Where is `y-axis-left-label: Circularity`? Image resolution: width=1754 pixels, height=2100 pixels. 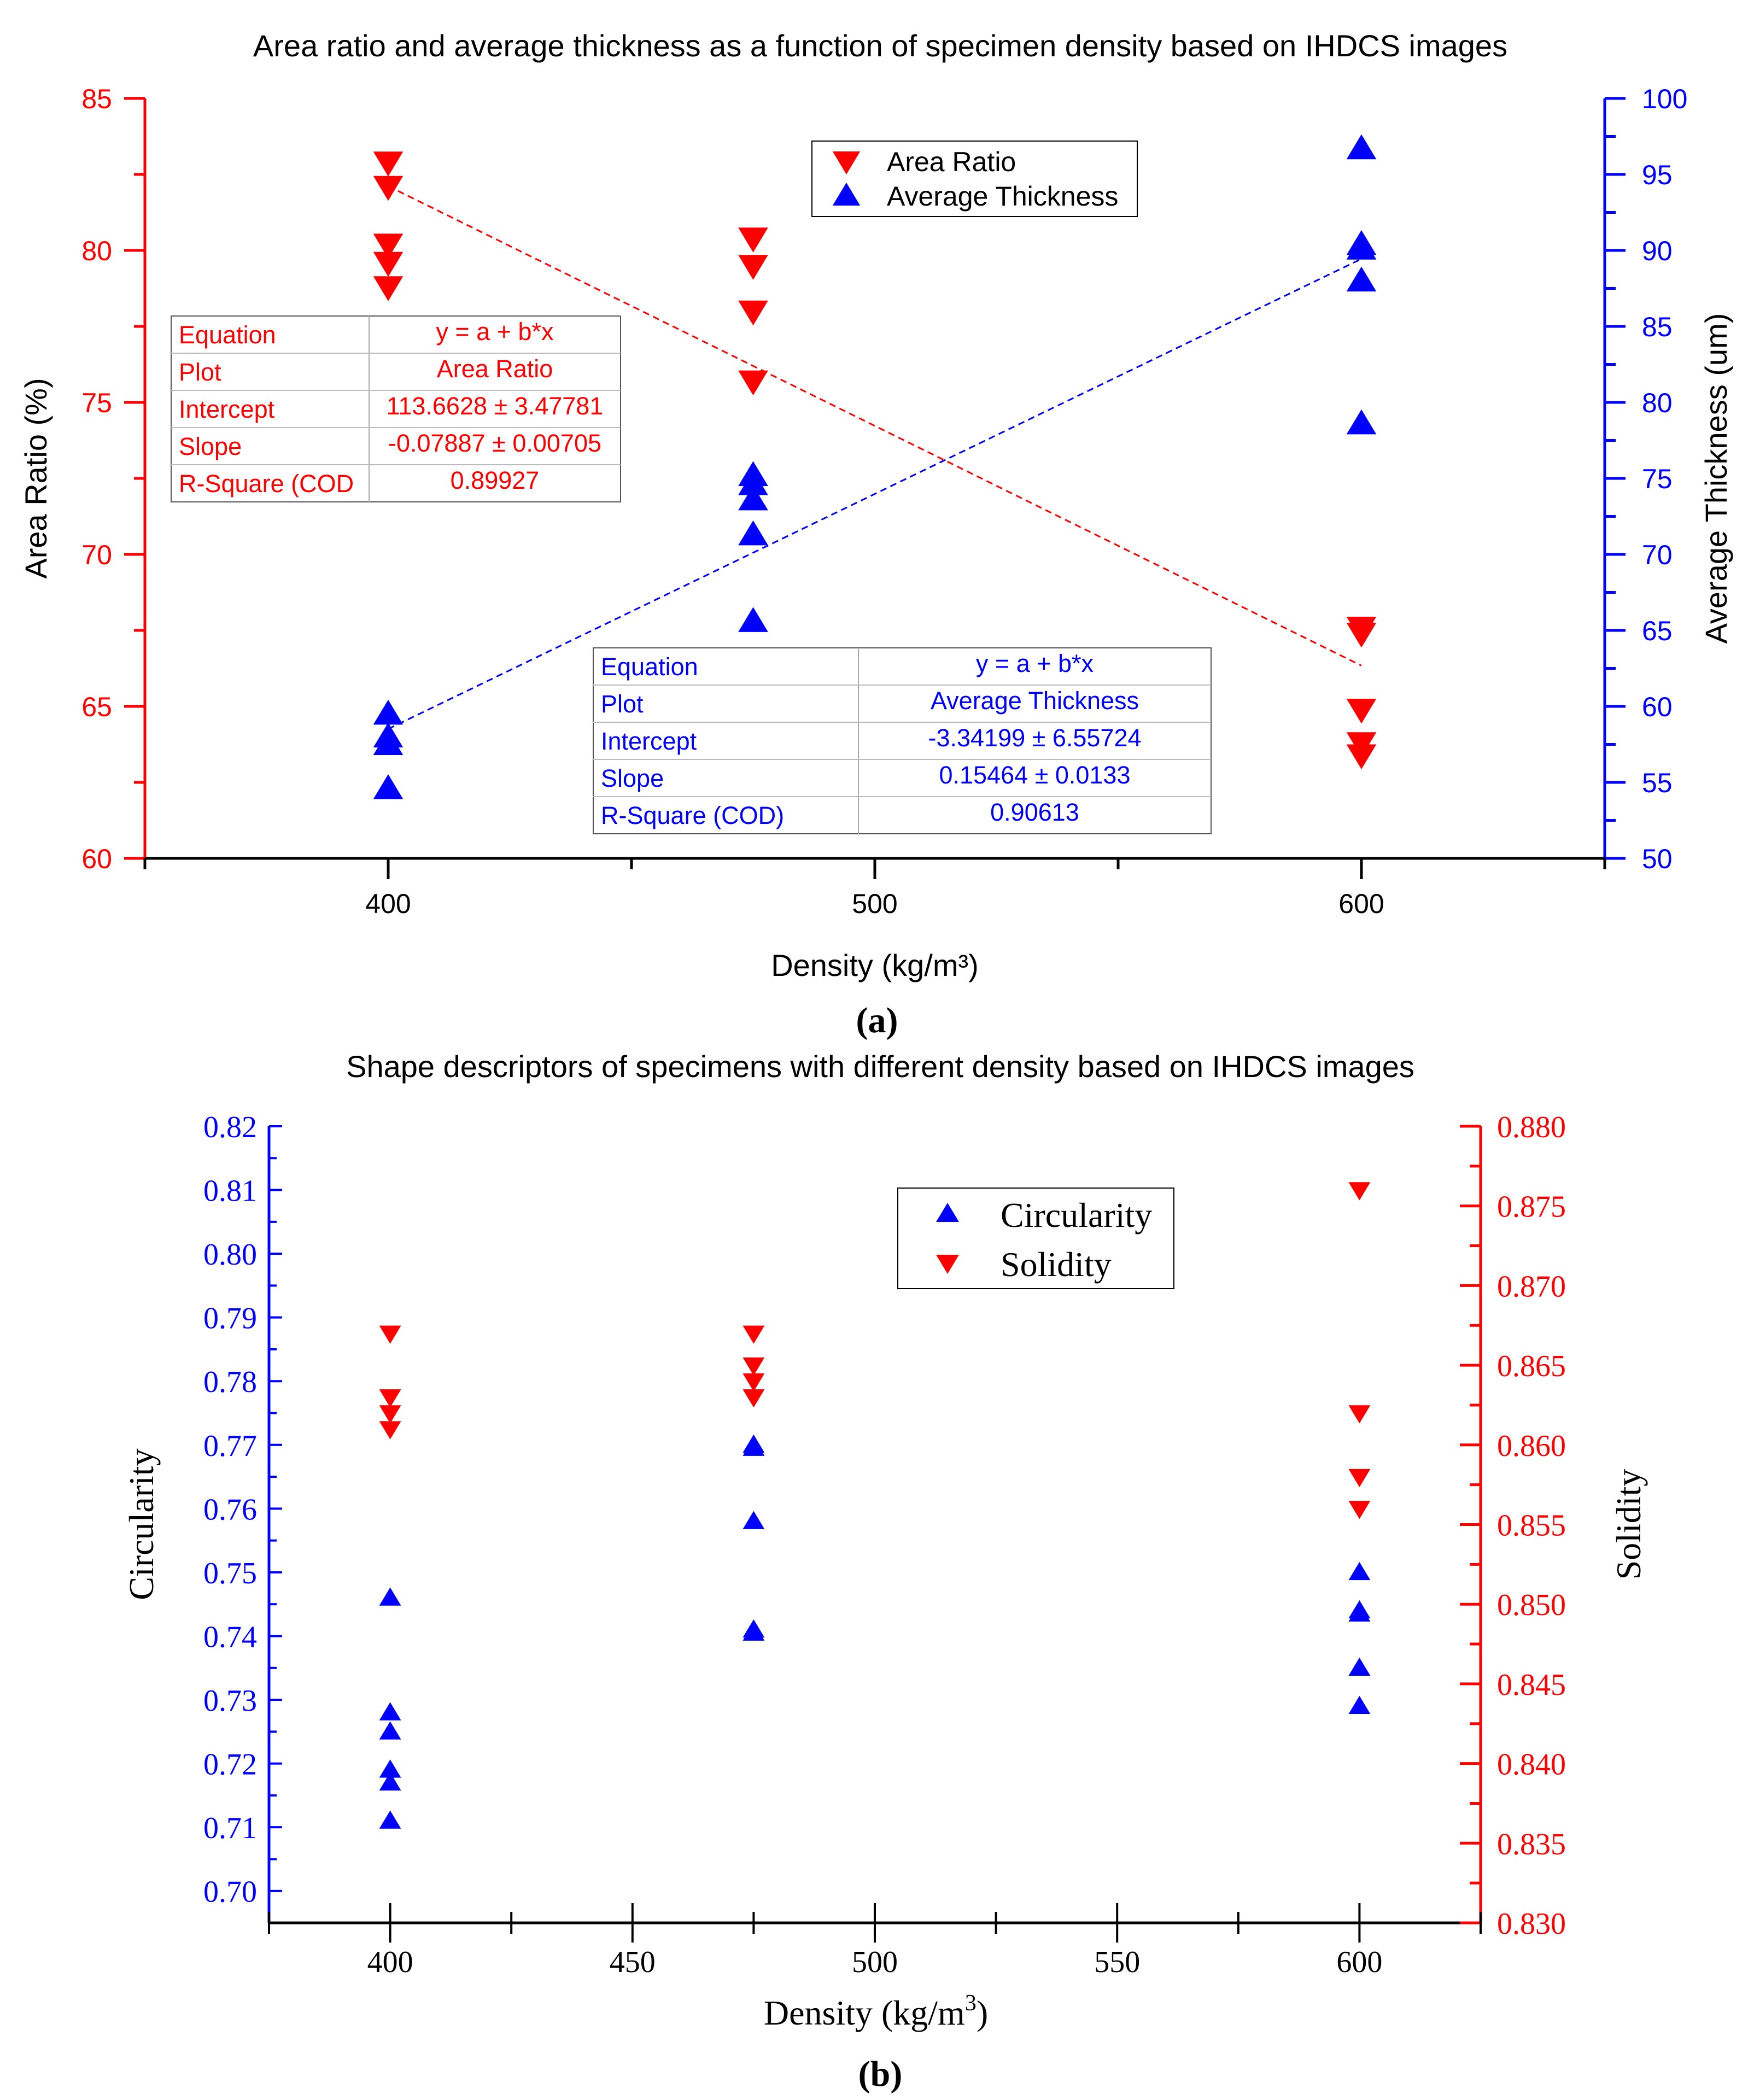 y-axis-left-label: Circularity is located at coordinates (141, 1524).